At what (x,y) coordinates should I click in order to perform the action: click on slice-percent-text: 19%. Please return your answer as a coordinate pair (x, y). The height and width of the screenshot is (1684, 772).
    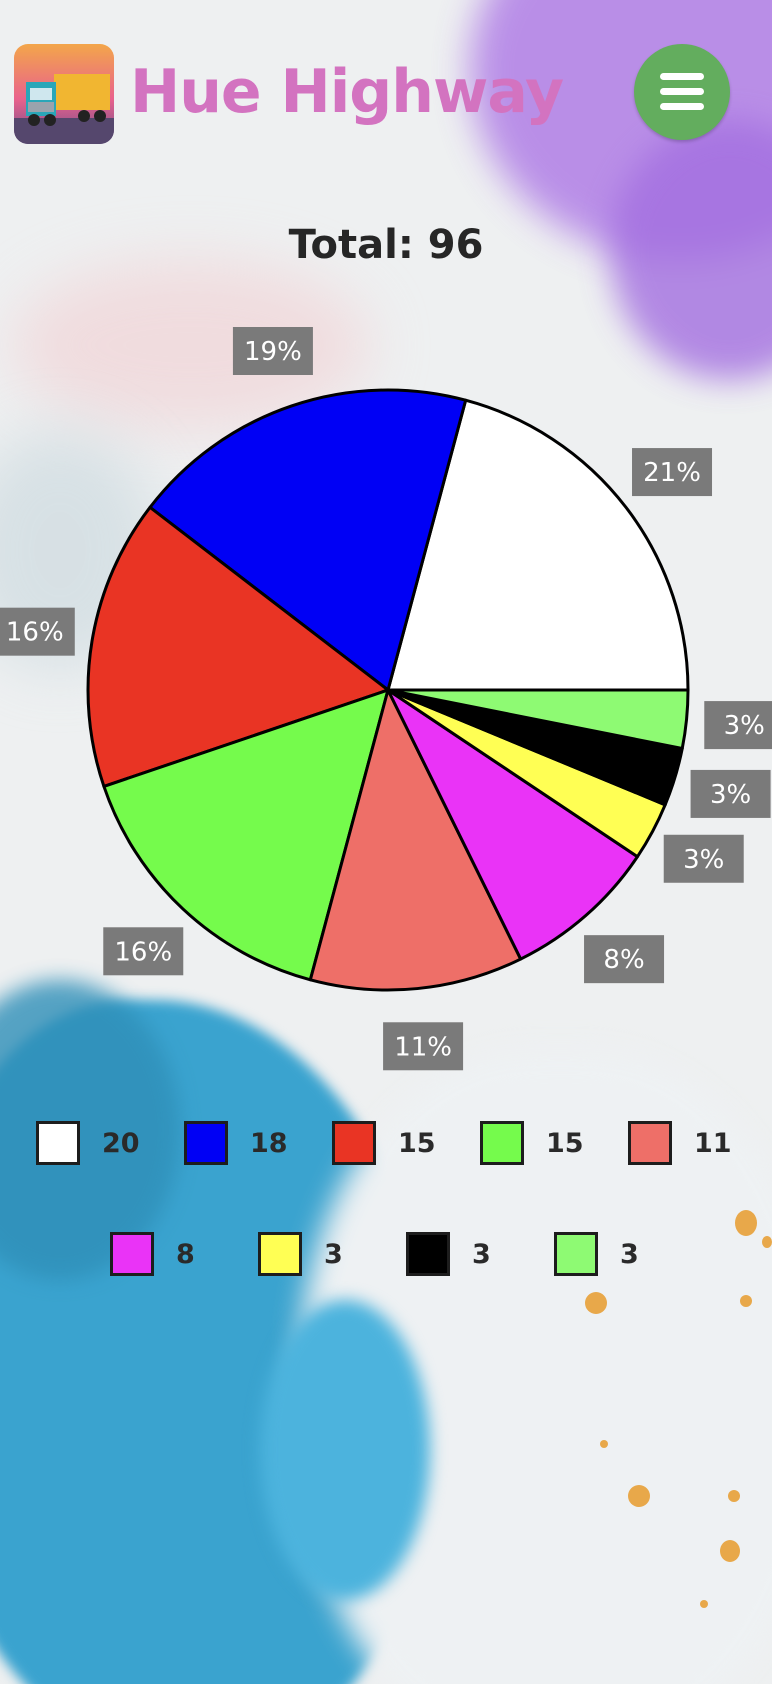
    Looking at the image, I should click on (273, 352).